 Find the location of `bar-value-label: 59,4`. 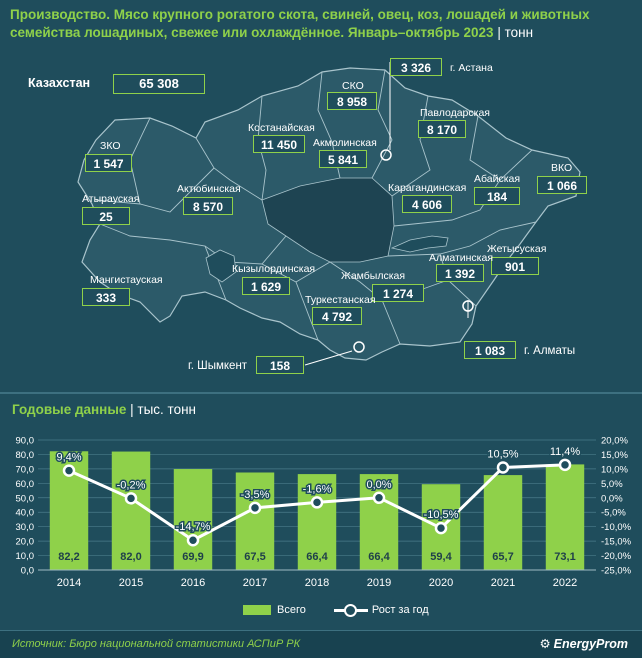

bar-value-label: 59,4 is located at coordinates (441, 557).